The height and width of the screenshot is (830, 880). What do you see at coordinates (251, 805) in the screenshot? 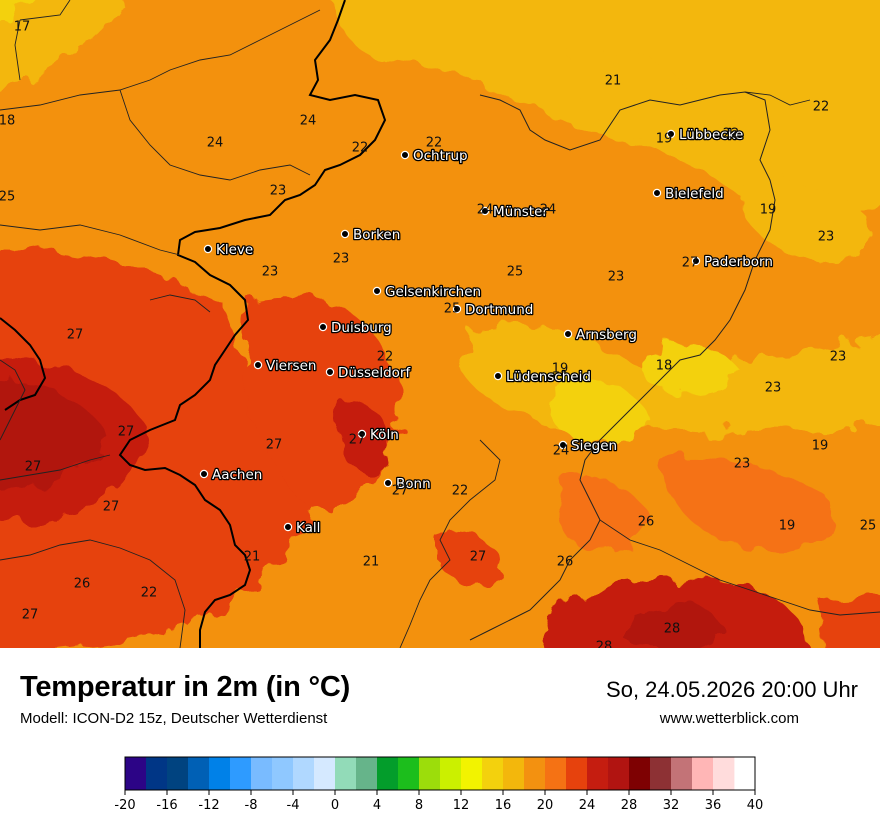
I see `legend-tick-label: -8` at bounding box center [251, 805].